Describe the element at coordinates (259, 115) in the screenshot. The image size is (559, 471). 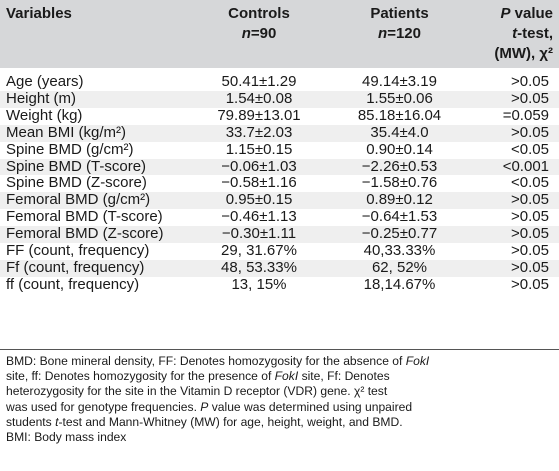
I see `cell-controls: 79.89±13.01` at that location.